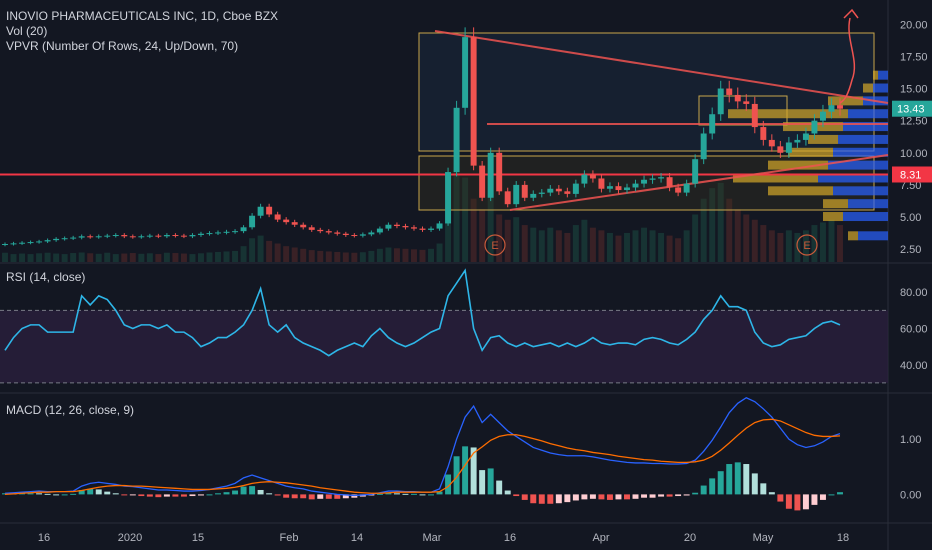  What do you see at coordinates (807, 245) in the screenshot?
I see `earnings-marker` at bounding box center [807, 245].